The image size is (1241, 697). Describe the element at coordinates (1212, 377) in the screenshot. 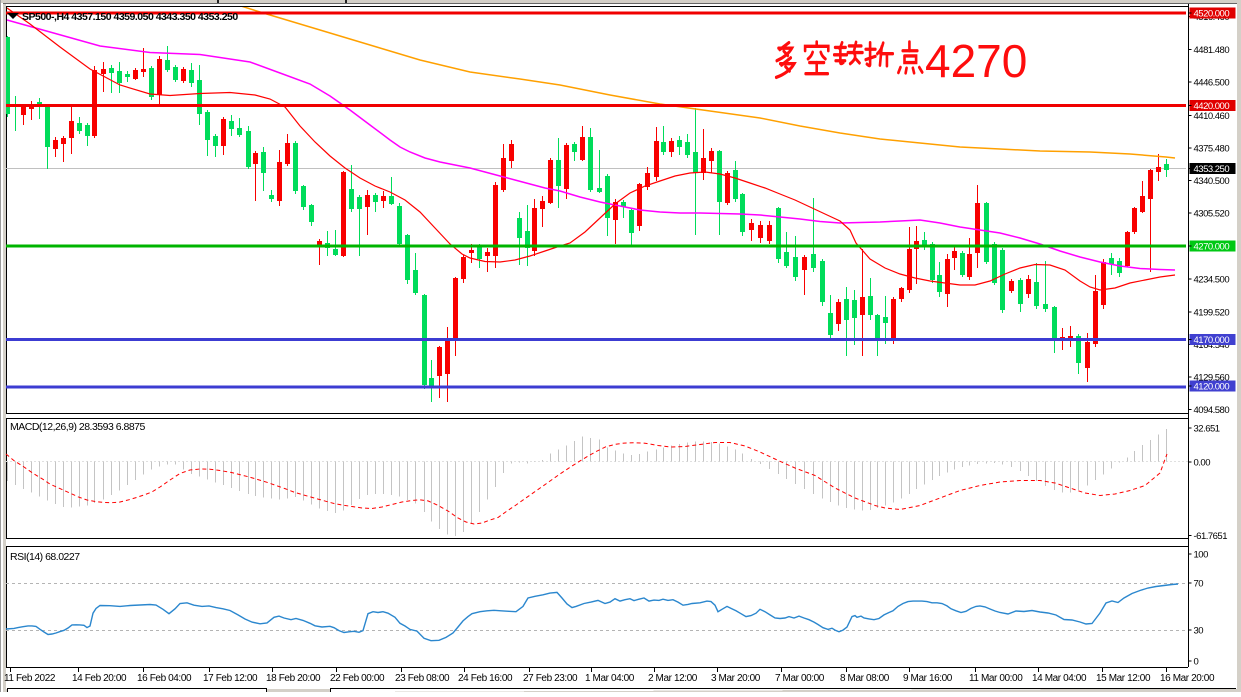

I see `svg-text: 4129.560` at that location.